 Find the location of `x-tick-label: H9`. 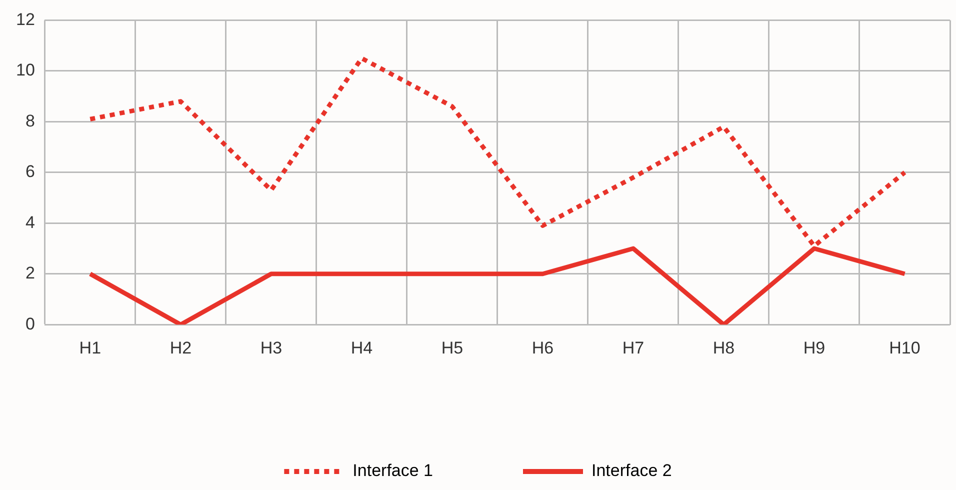

x-tick-label: H9 is located at coordinates (814, 348).